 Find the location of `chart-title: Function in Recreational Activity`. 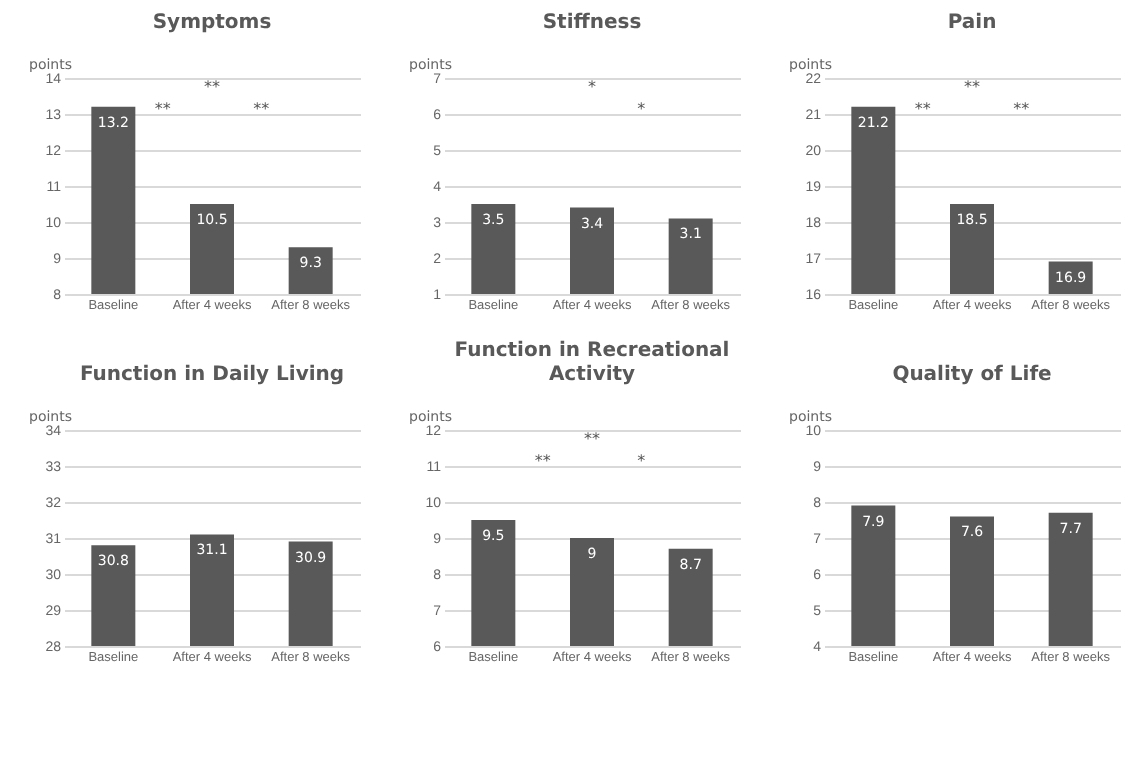

chart-title: Function in Recreational Activity is located at coordinates (592, 363).